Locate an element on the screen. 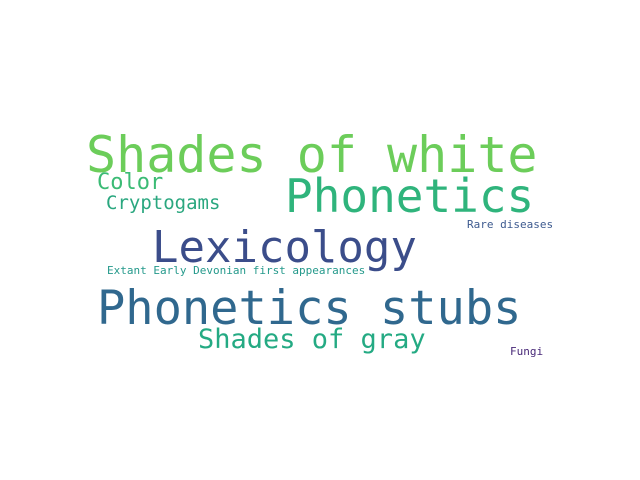 Image resolution: width=640 pixels, height=480 pixels. word-cryptogams: Cryptogams is located at coordinates (163, 203).